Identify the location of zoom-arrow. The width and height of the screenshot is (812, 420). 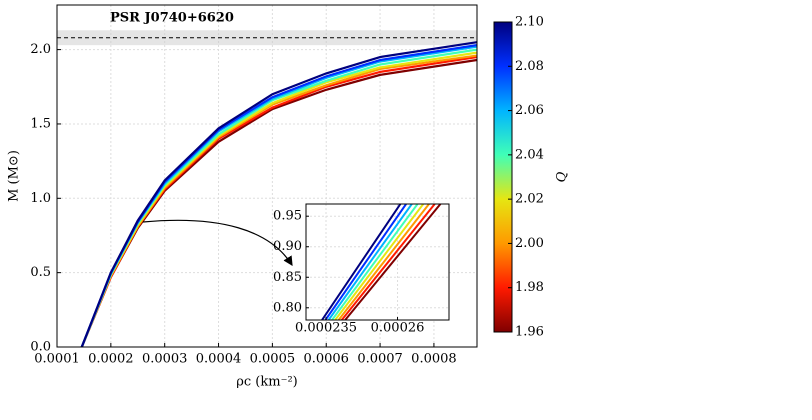
(217, 243).